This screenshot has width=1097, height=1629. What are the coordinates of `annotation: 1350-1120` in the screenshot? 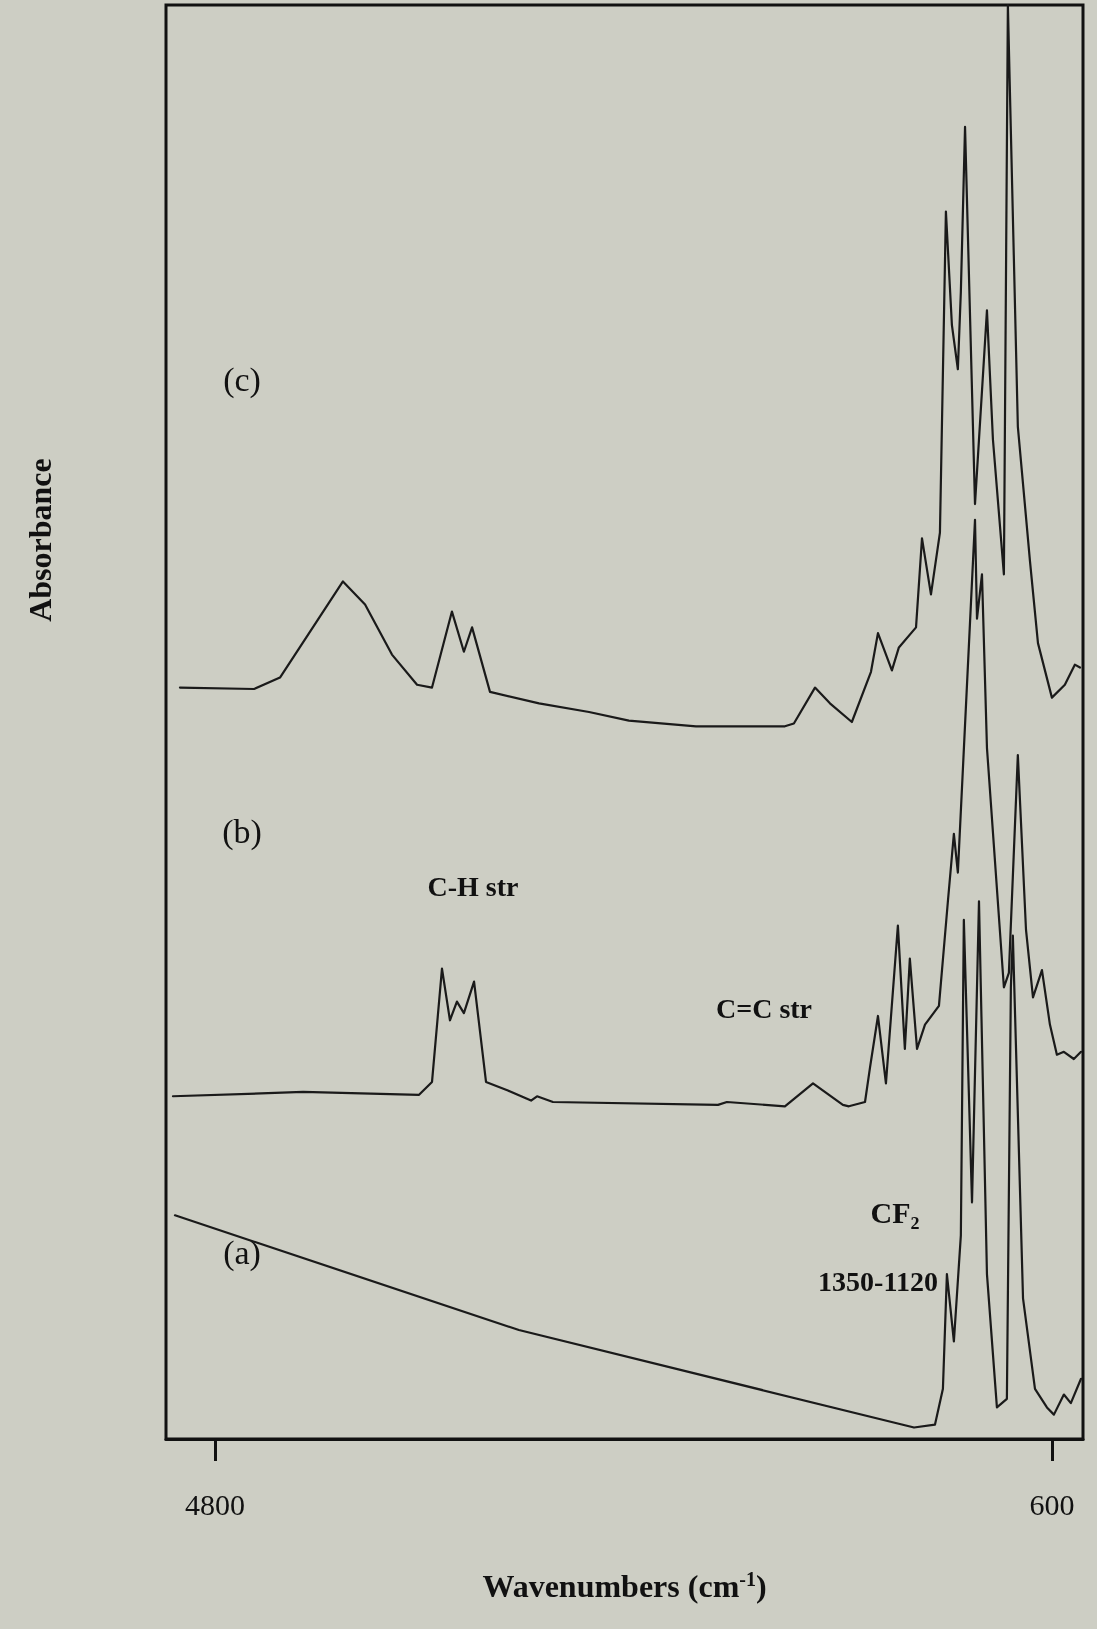 It's located at (878, 1281).